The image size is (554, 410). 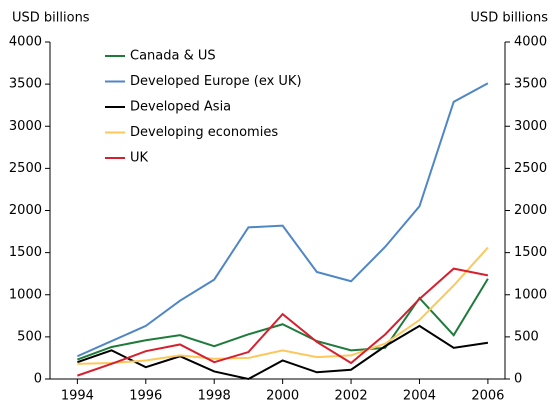 I want to click on y-tick-label: 2000, so click(x=25, y=210).